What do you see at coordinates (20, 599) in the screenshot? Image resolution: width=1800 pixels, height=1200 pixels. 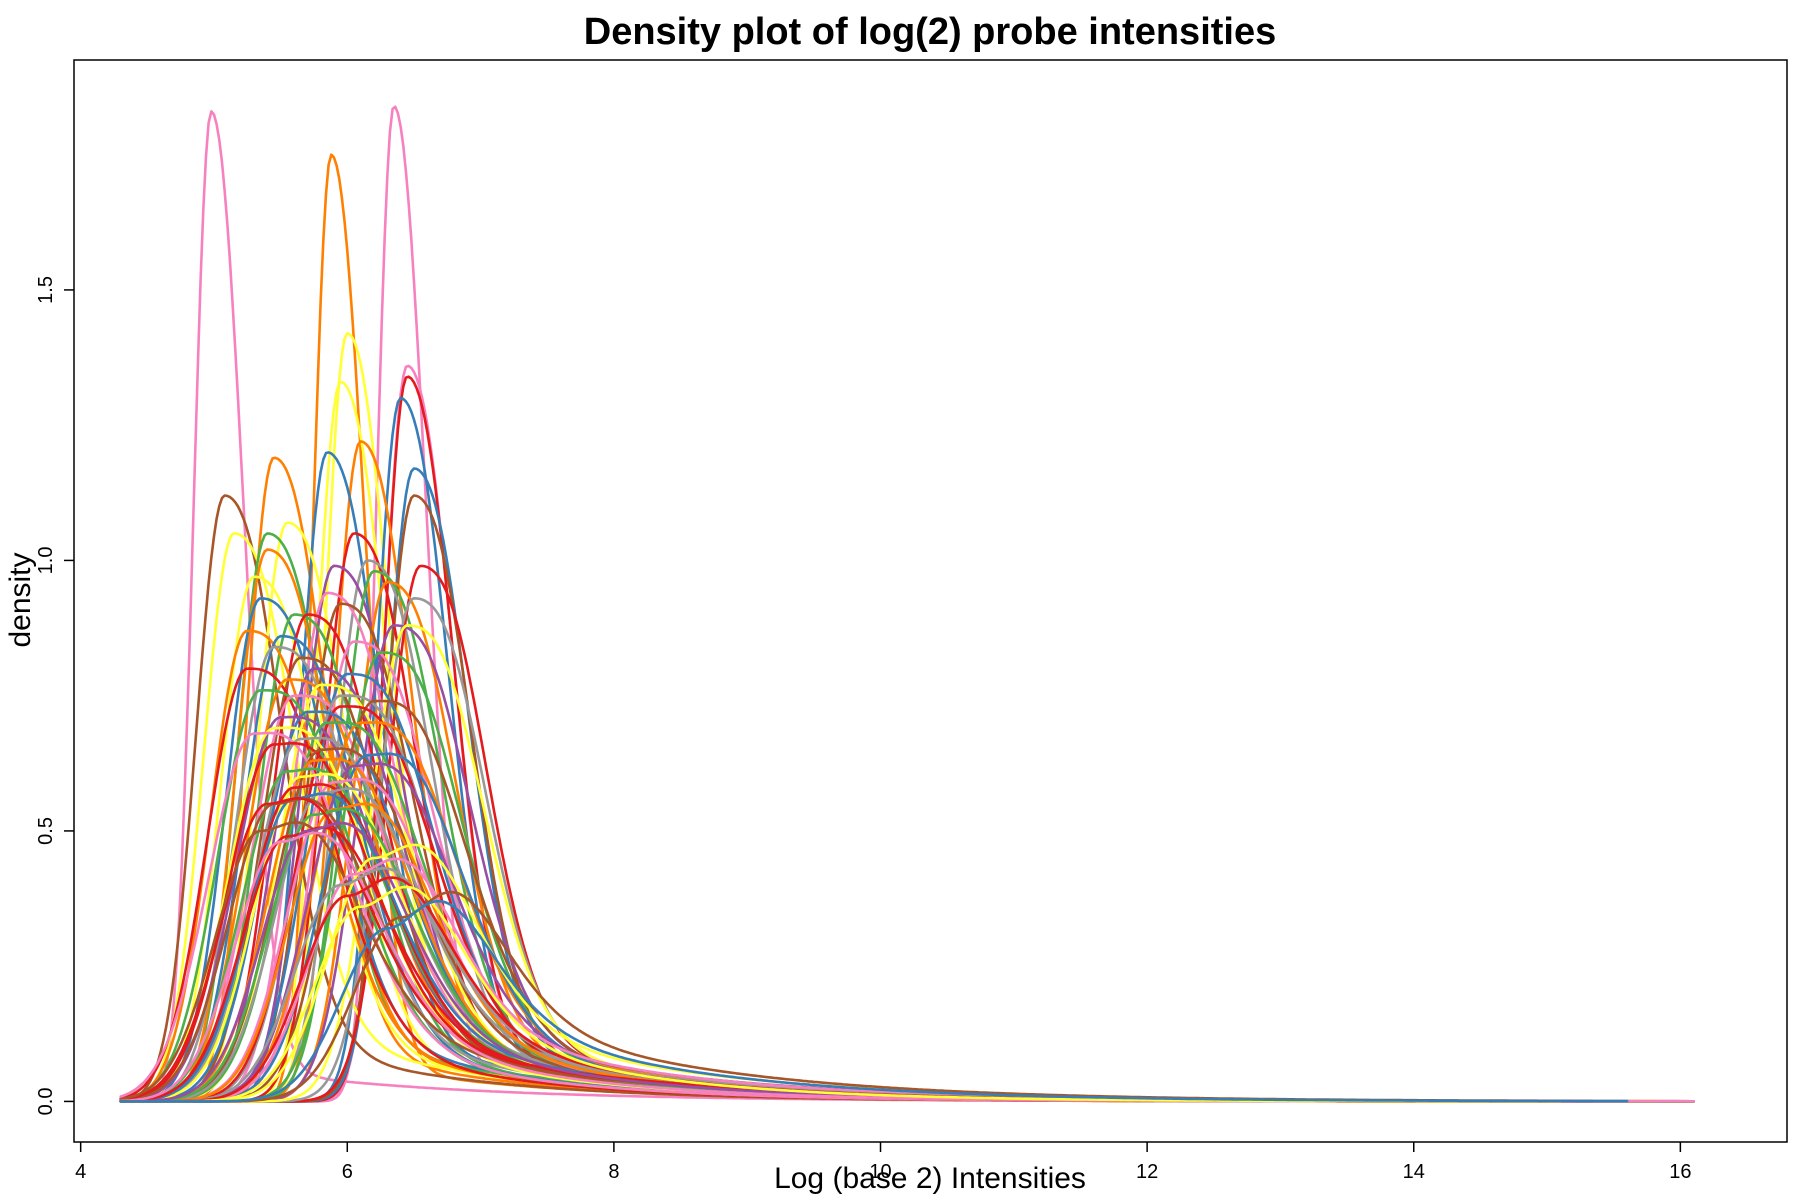 I see `y-axis-label: density` at bounding box center [20, 599].